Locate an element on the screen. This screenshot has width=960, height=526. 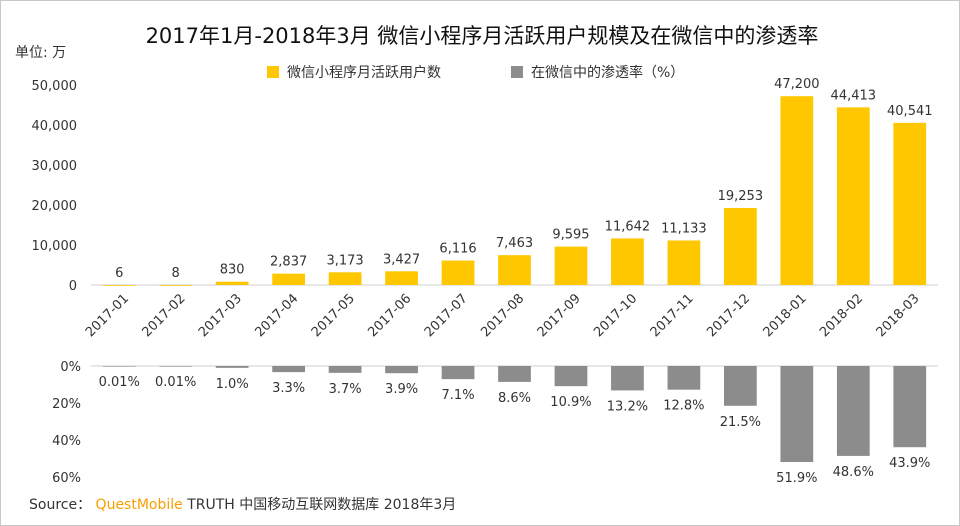
penetration-y-tick-label: 20% is located at coordinates (66, 404).